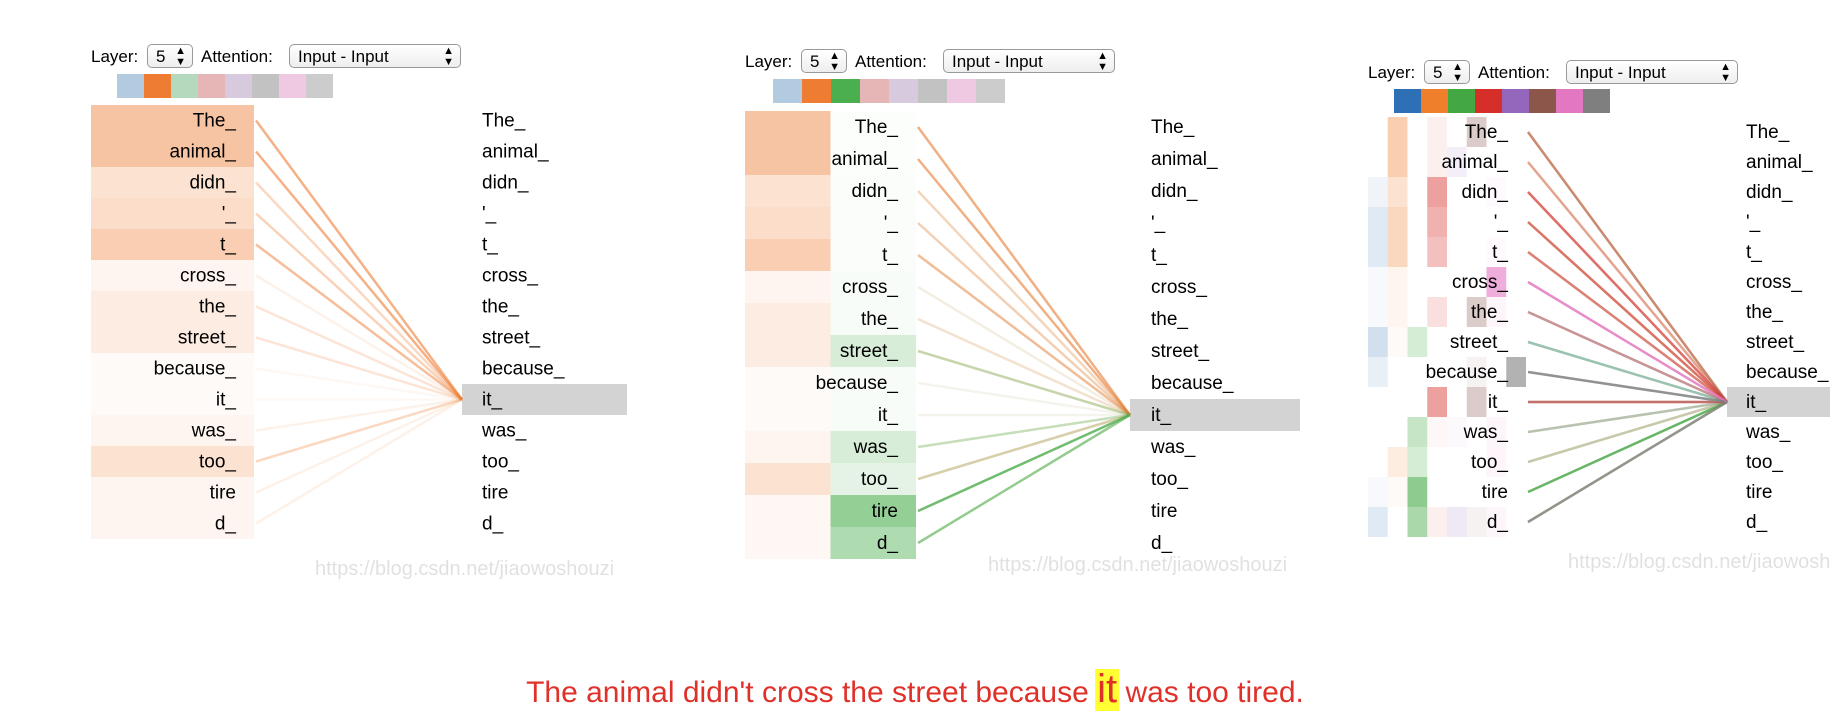 Image resolution: width=1830 pixels, height=720 pixels. What do you see at coordinates (490, 245) in the screenshot?
I see `right-token: t_` at bounding box center [490, 245].